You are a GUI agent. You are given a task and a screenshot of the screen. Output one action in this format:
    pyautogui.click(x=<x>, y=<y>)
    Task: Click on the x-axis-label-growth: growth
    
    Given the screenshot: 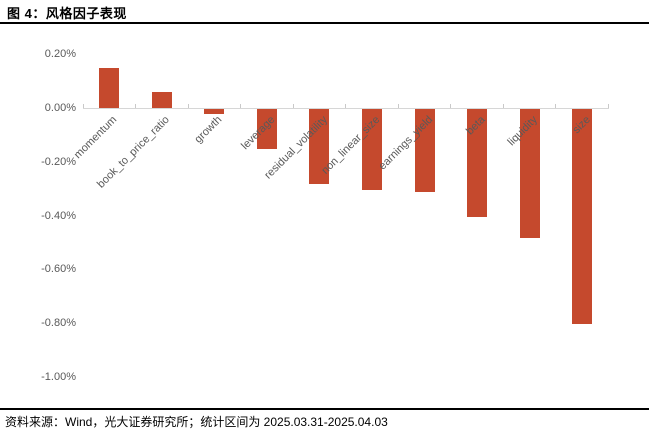 What is the action you would take?
    pyautogui.click(x=208, y=129)
    